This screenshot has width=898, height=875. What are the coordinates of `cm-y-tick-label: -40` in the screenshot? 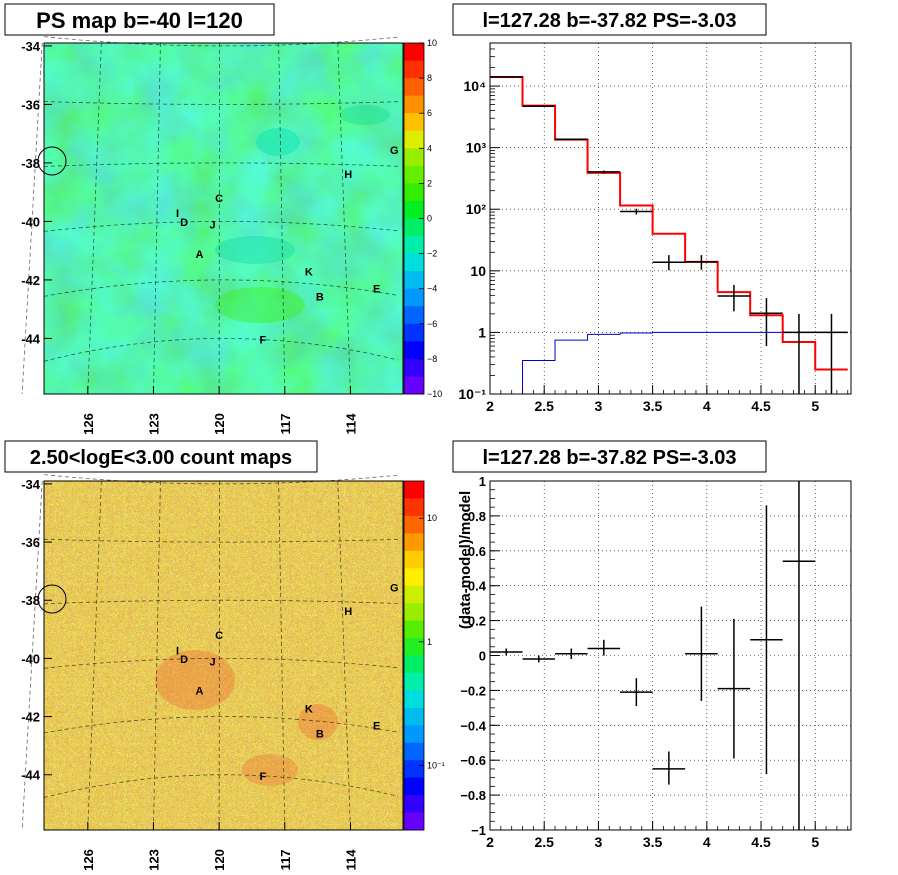 It's located at (30, 658).